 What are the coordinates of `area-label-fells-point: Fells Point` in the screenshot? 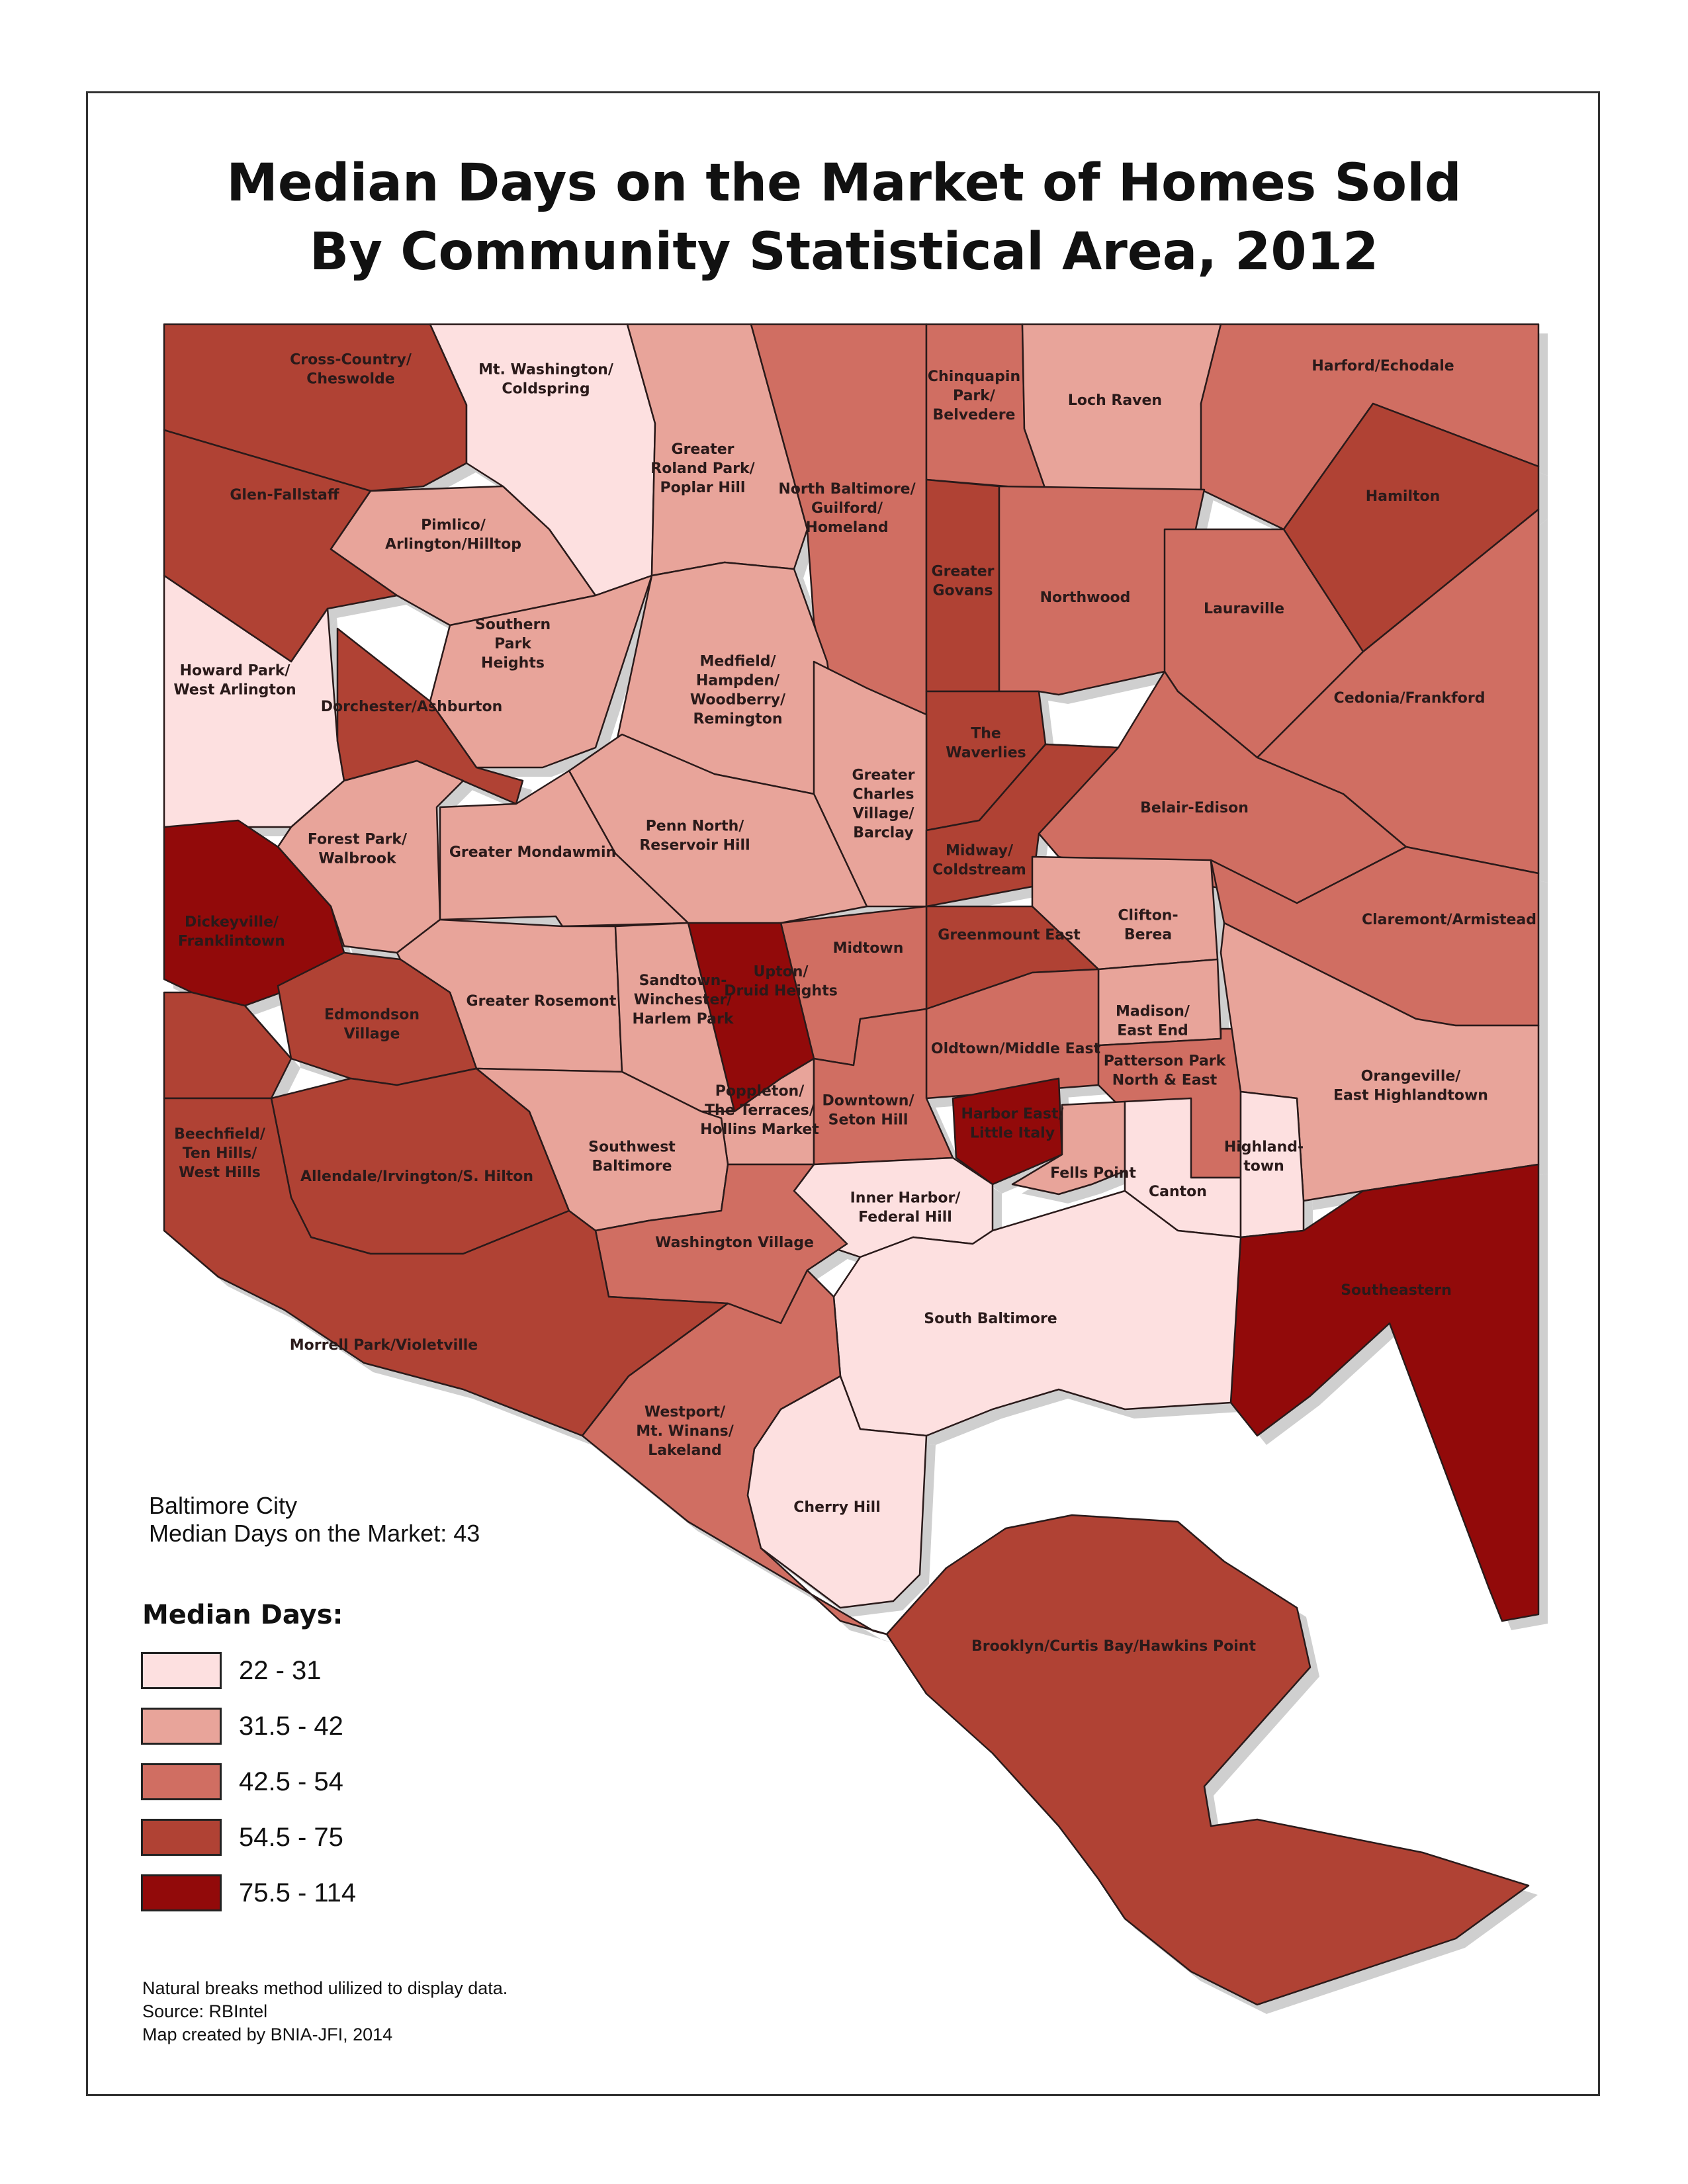 It's located at (1093, 1173).